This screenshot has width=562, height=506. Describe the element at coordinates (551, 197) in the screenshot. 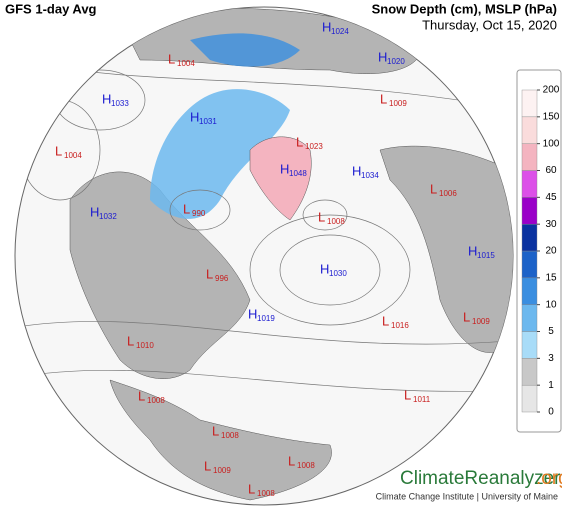

I see `colorbar-label: 45` at that location.